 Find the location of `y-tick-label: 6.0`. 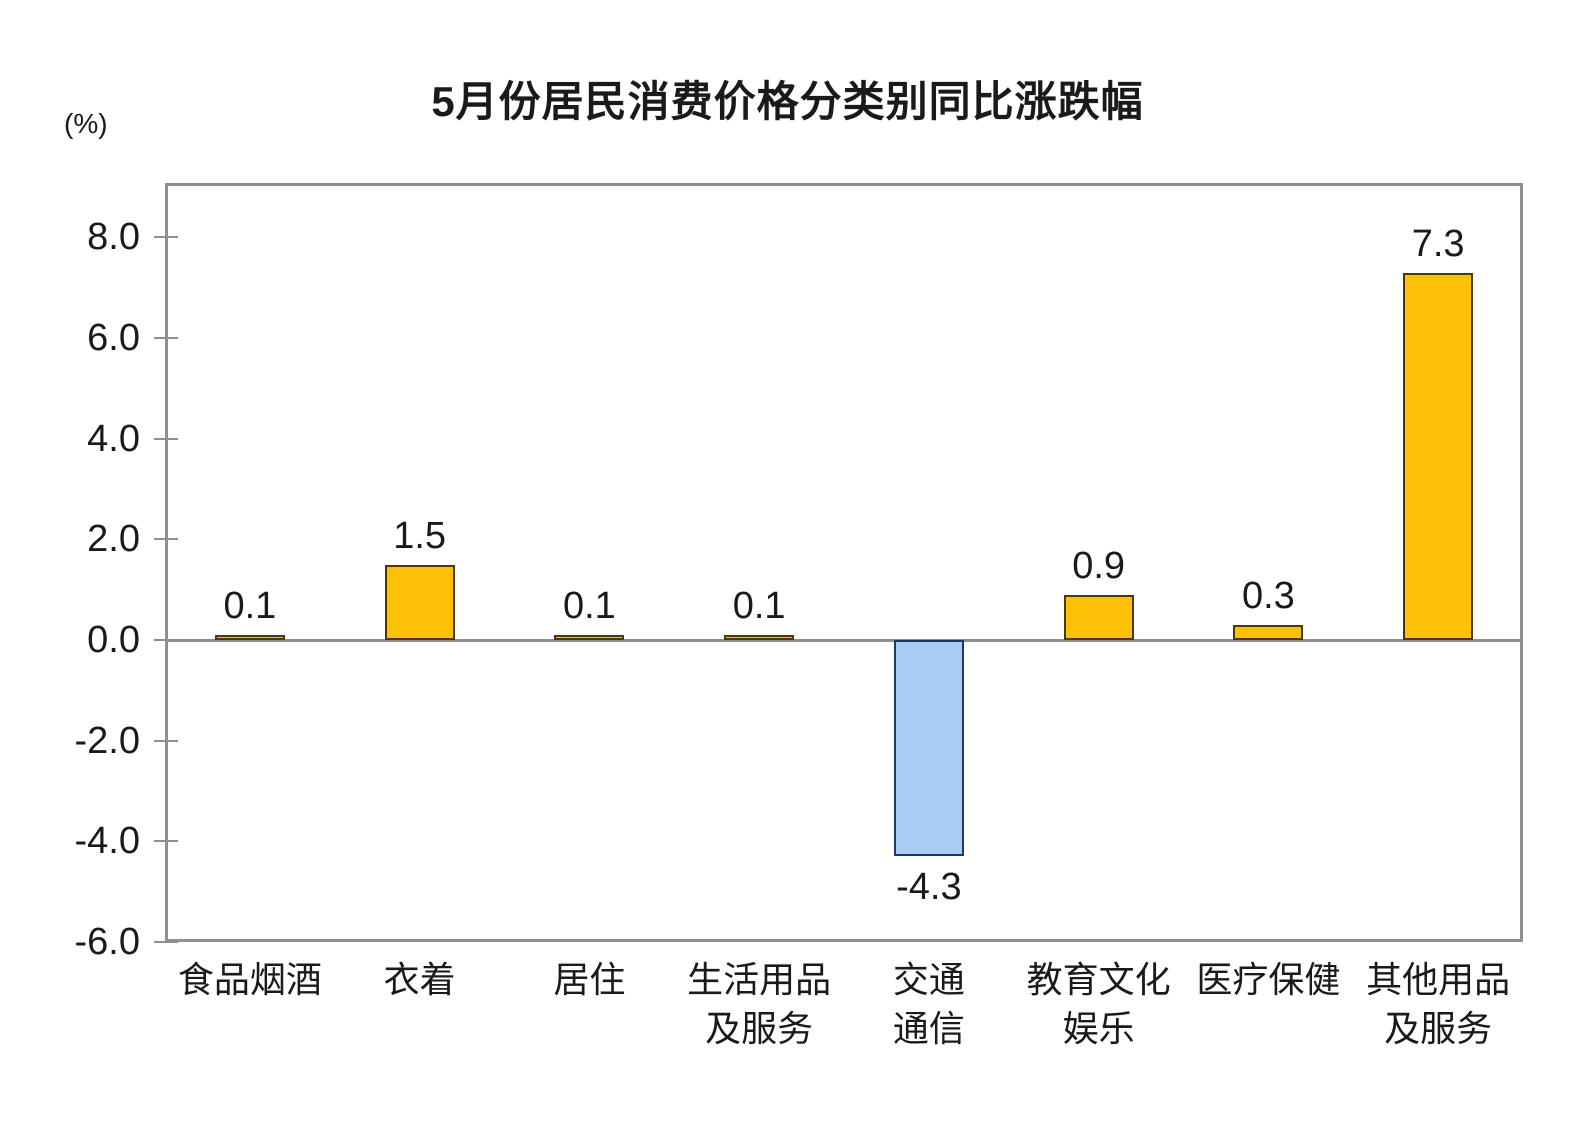

y-tick-label: 6.0 is located at coordinates (113, 338).